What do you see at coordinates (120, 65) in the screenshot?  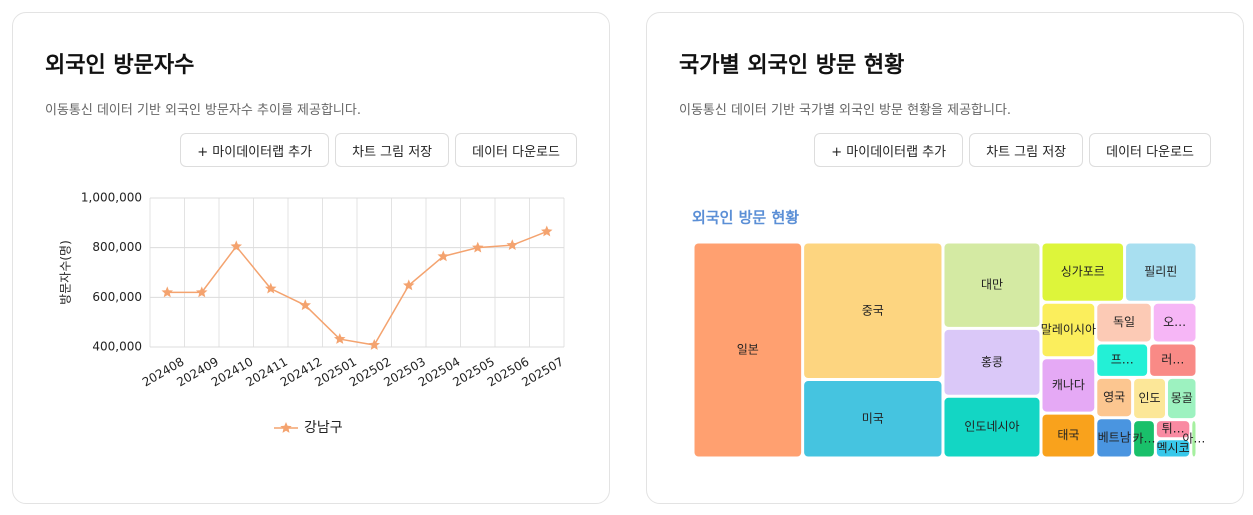 I see `card-title: 외국인 방문자수` at bounding box center [120, 65].